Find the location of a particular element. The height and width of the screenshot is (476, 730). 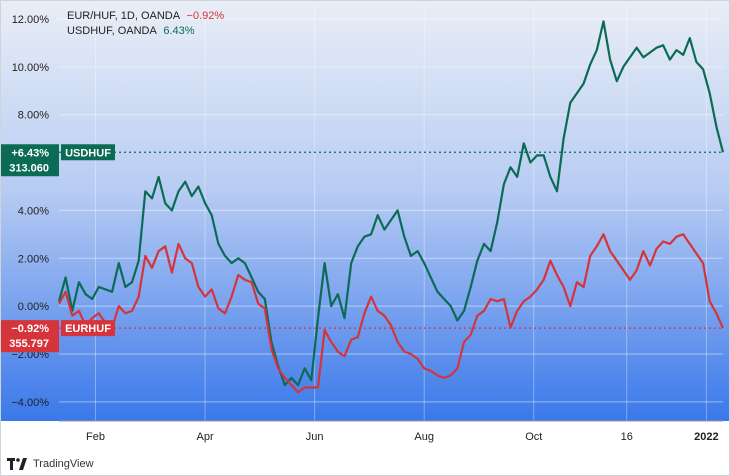

x-tick-label: 2022 is located at coordinates (706, 437).